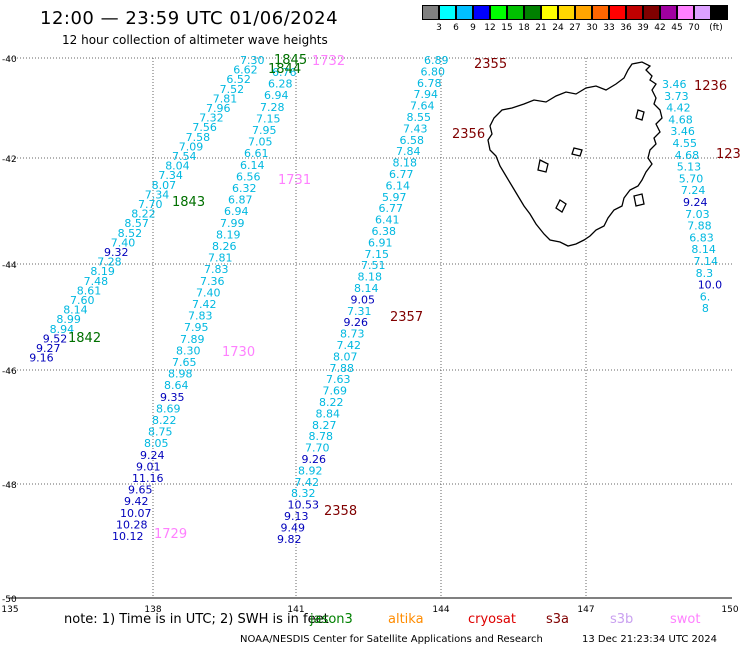 The width and height of the screenshot is (740, 650). What do you see at coordinates (693, 190) in the screenshot?
I see `wave-height-value: 7.24` at bounding box center [693, 190].